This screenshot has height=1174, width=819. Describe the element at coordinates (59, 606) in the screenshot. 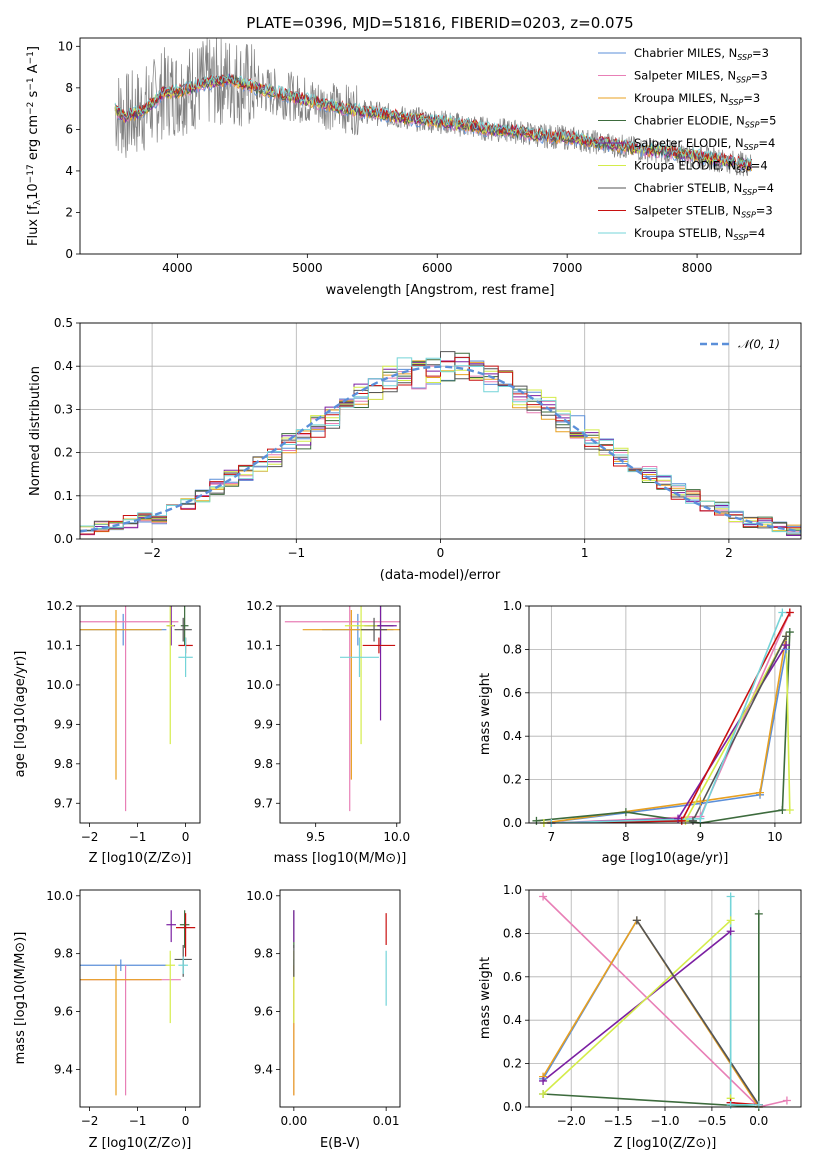

I see `age-vs-Z-ytick-label: 10.2` at that location.